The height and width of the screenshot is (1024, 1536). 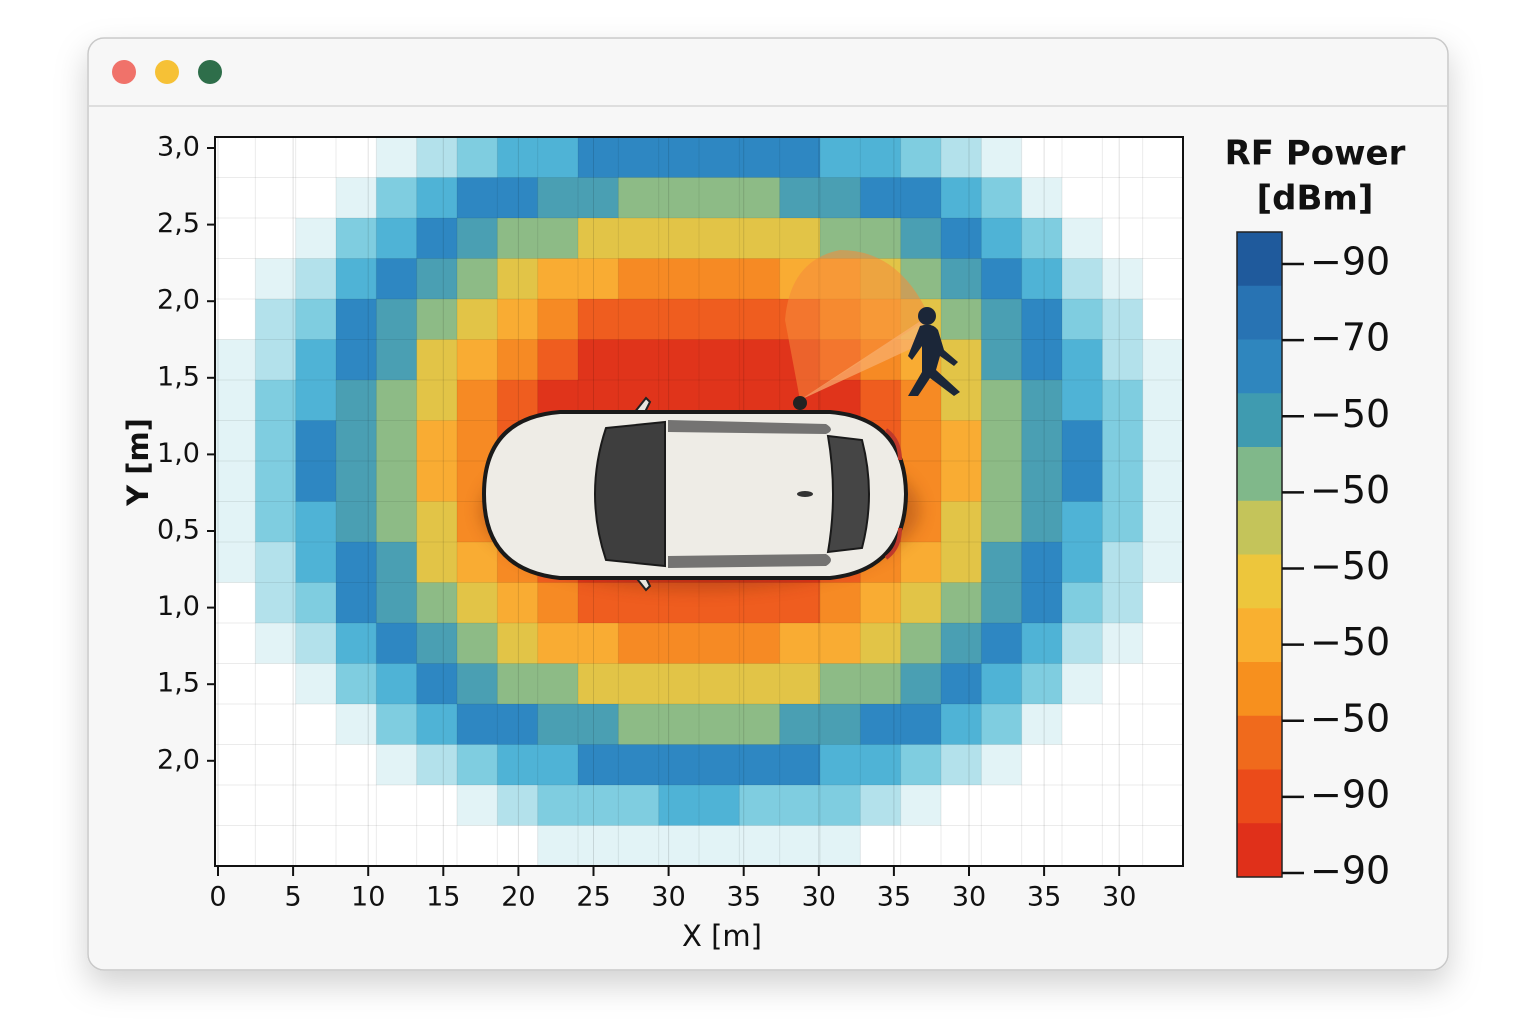 I want to click on x-tick-label: 35, so click(x=1044, y=897).